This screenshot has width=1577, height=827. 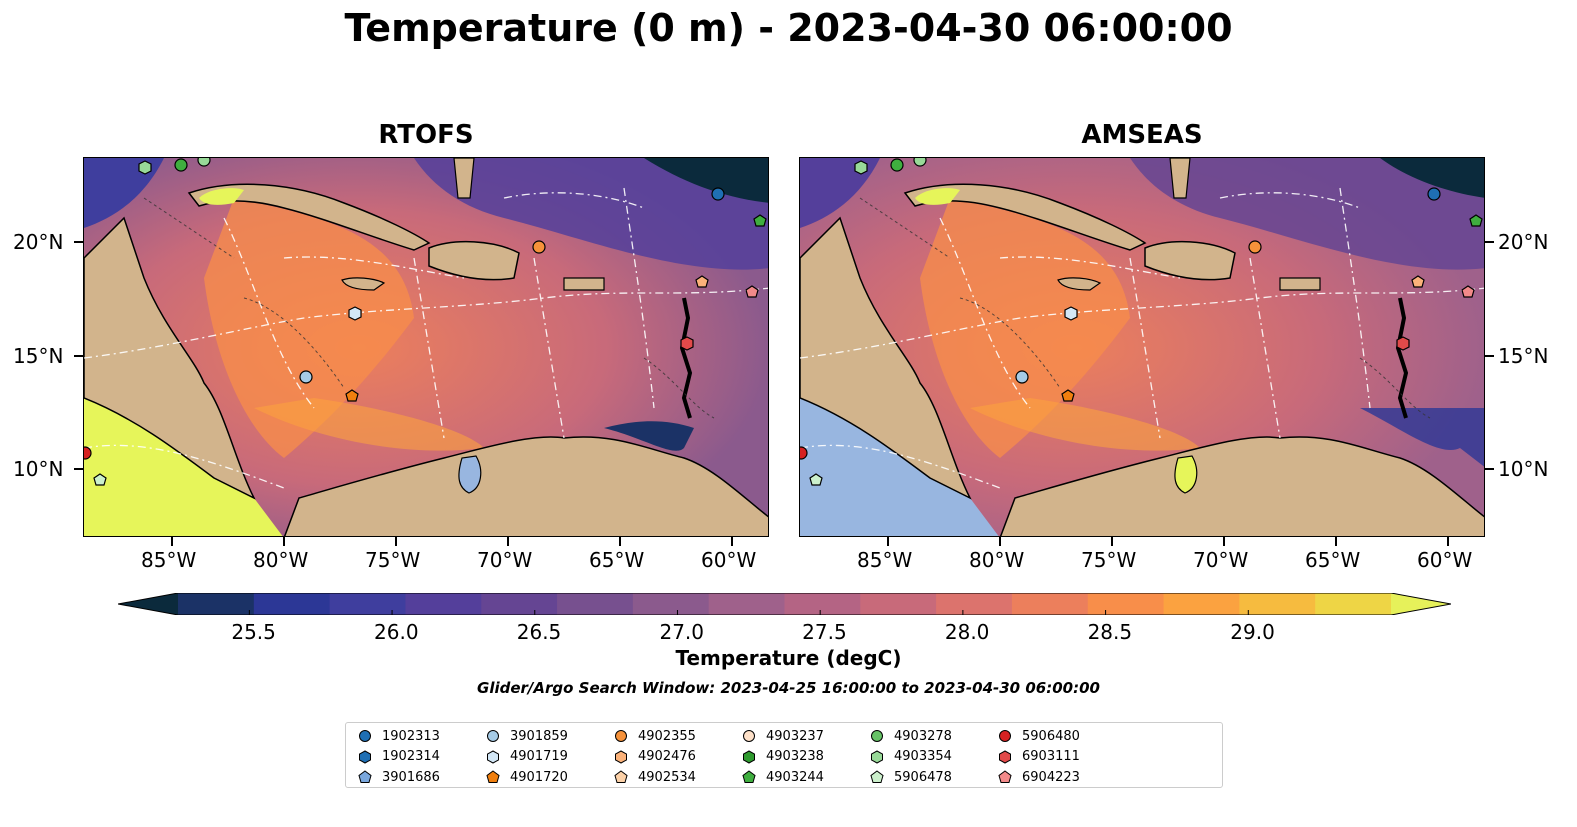 What do you see at coordinates (681, 632) in the screenshot?
I see `colorbar-tick-label: 27.0` at bounding box center [681, 632].